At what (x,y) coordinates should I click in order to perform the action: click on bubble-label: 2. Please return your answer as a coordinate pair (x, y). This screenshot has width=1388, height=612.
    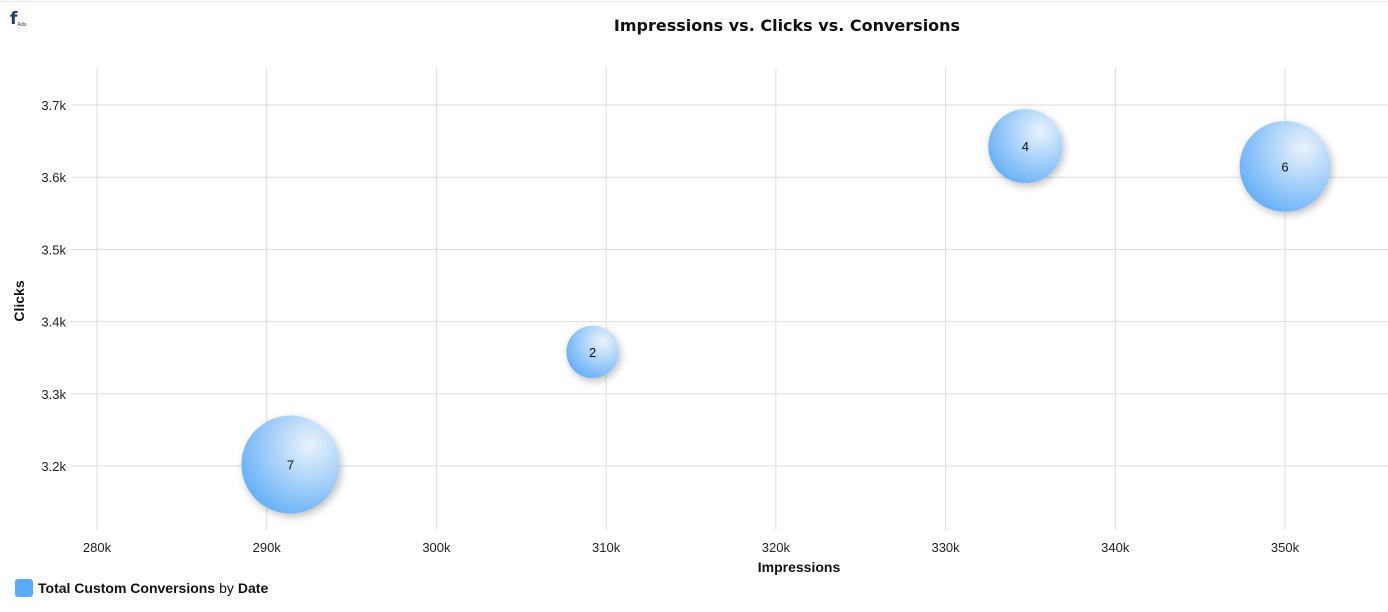
    Looking at the image, I should click on (592, 352).